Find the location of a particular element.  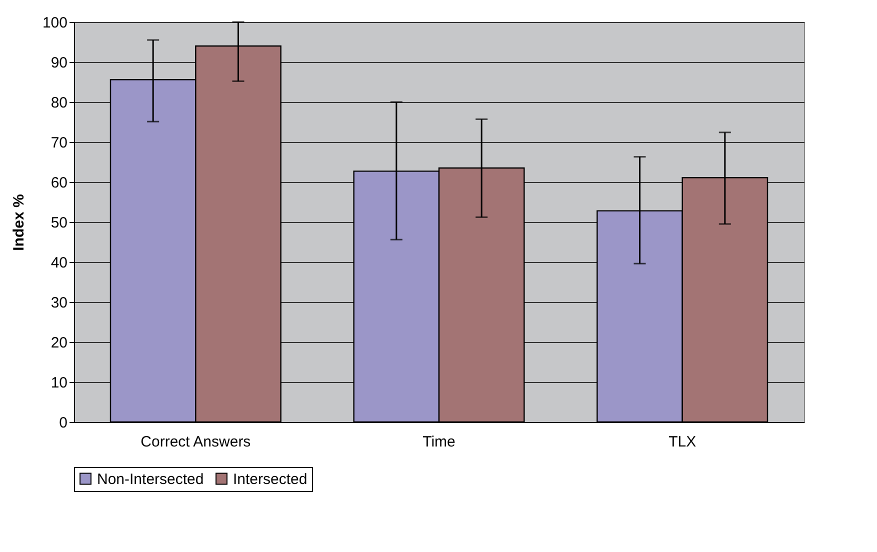

y-axis-title: Index % is located at coordinates (19, 222).